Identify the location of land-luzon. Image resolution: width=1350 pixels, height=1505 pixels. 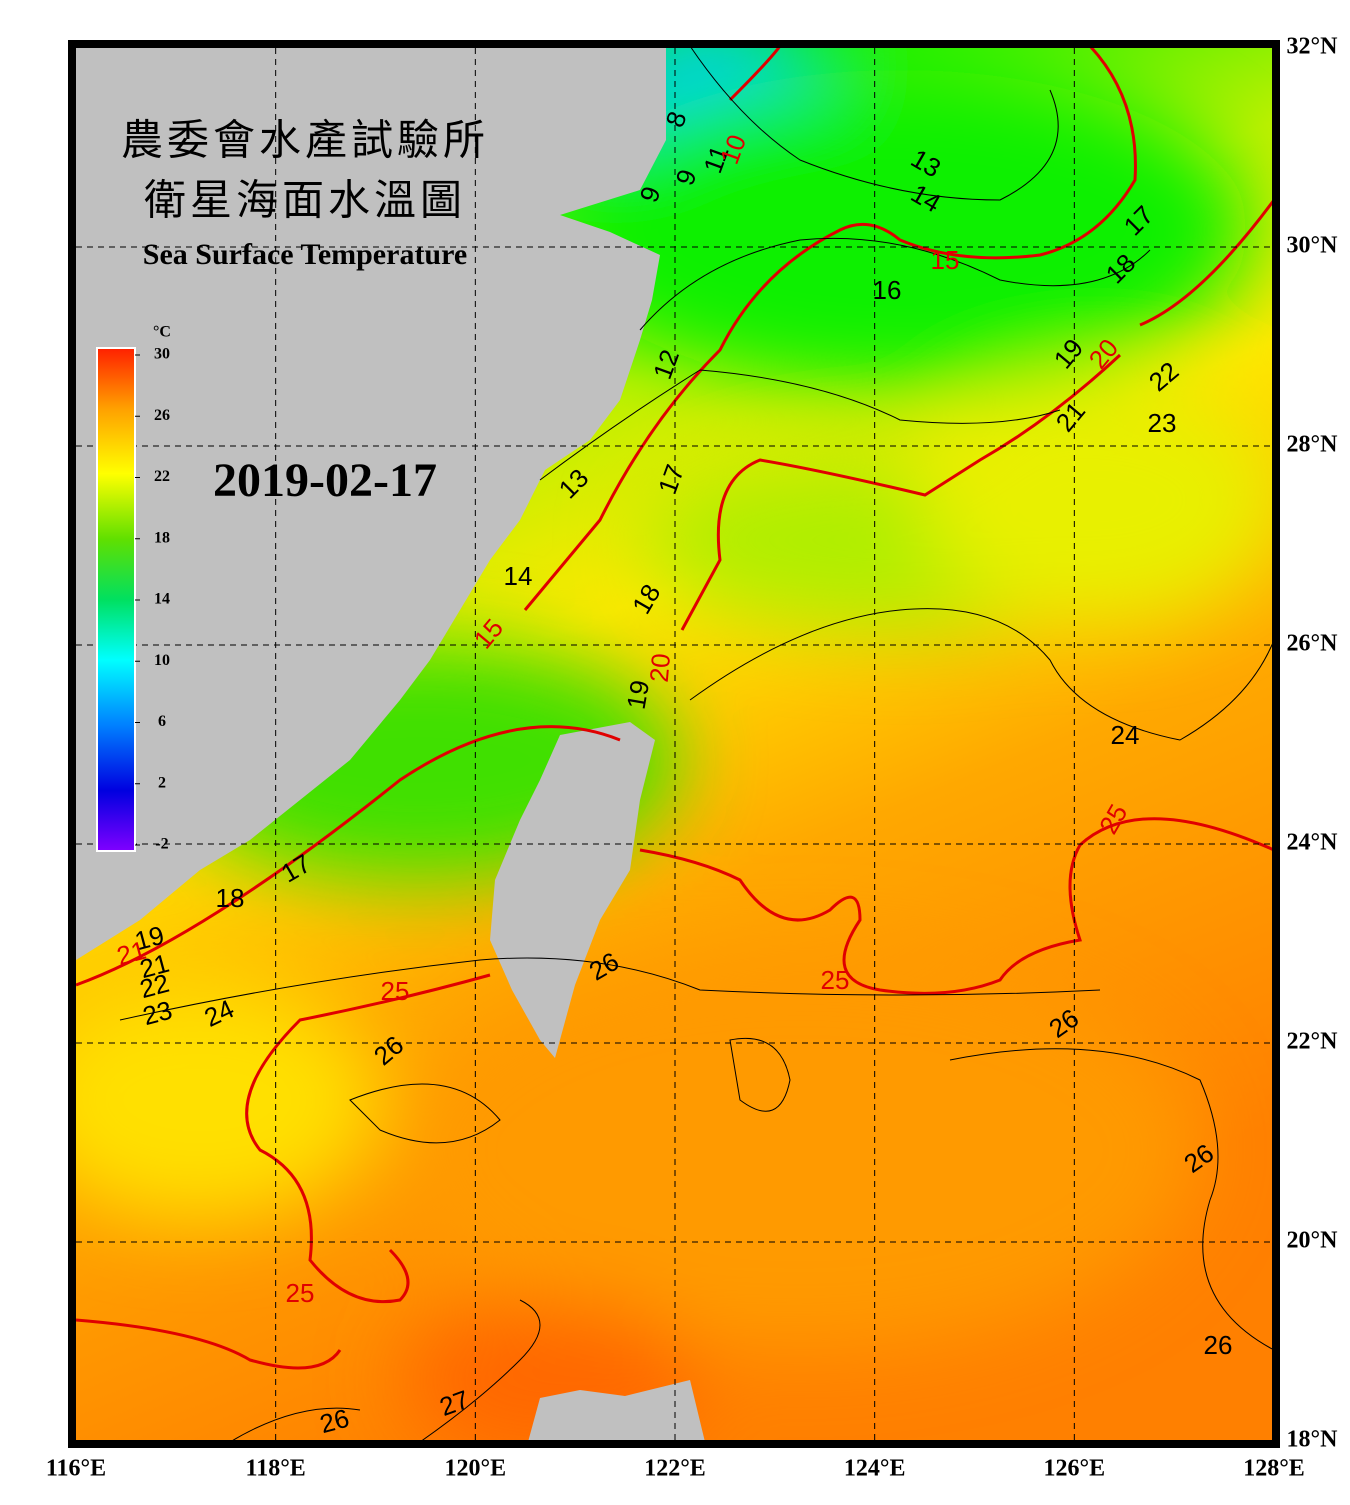
(616, 1411).